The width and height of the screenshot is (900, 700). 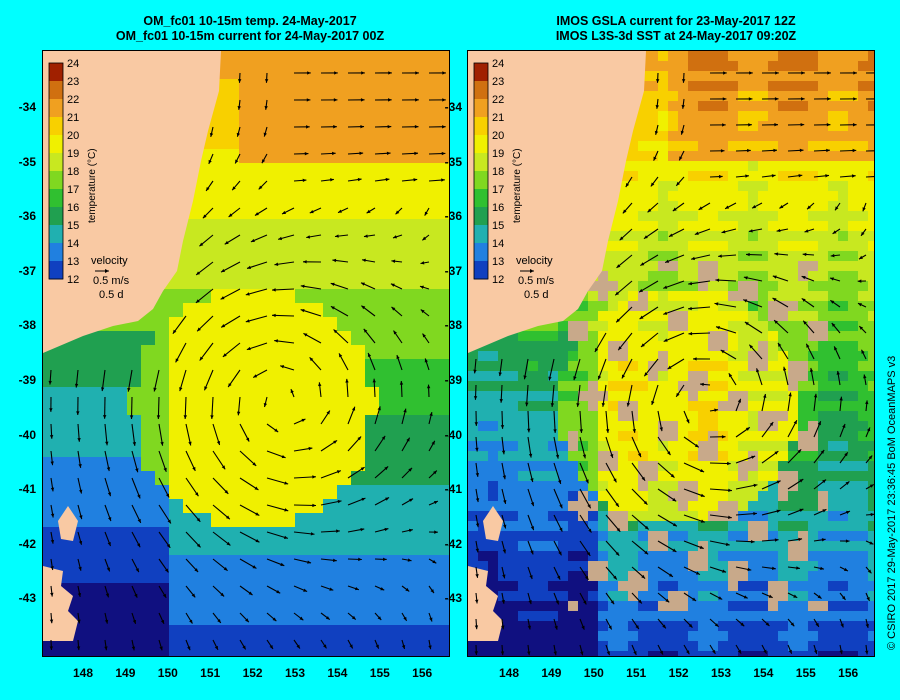 I want to click on right-longitude-label: 154, so click(x=763, y=673).